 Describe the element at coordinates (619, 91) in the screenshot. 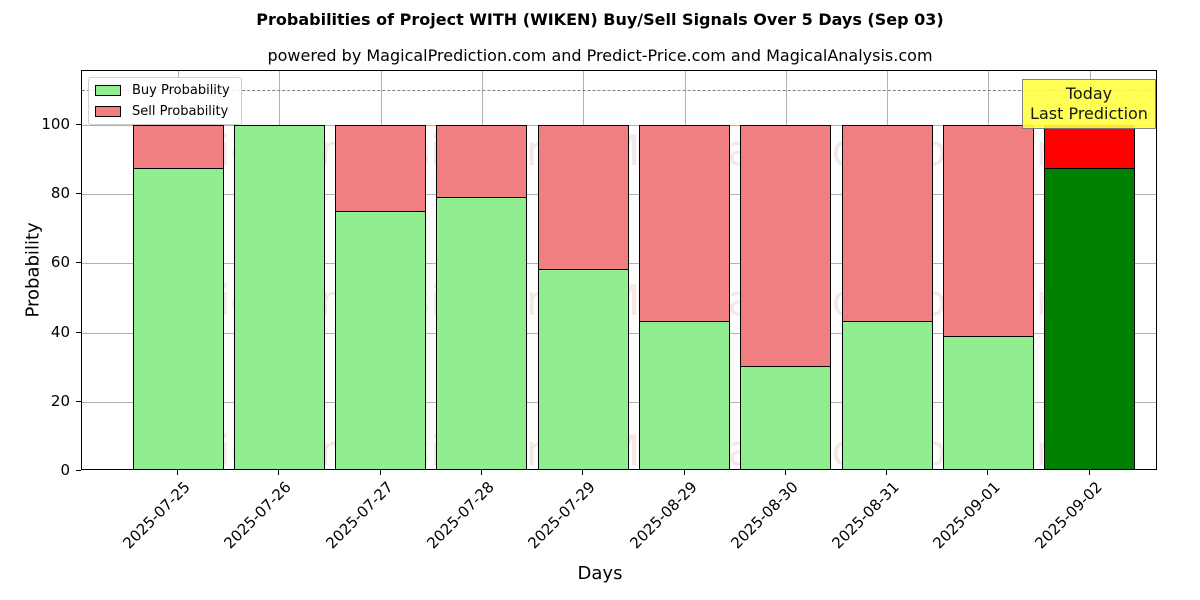

I see `reference-line` at that location.